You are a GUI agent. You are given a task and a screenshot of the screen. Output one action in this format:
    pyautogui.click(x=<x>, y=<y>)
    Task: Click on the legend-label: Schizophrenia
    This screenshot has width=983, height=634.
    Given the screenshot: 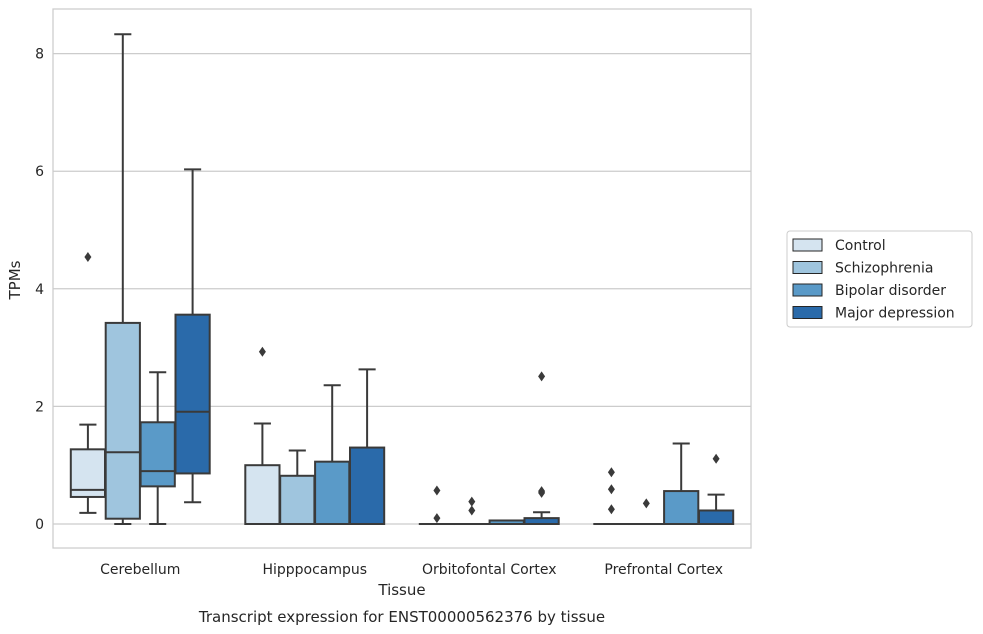 What is the action you would take?
    pyautogui.click(x=884, y=269)
    